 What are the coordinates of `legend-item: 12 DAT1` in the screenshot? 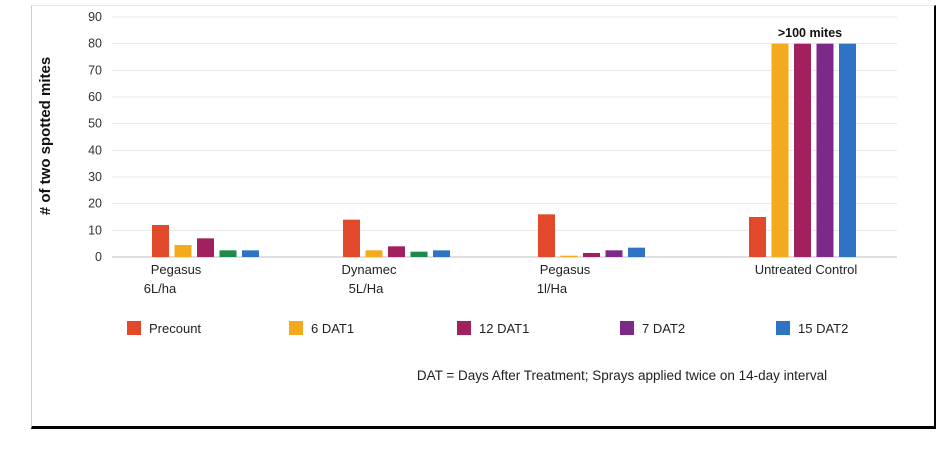 It's located at (493, 328).